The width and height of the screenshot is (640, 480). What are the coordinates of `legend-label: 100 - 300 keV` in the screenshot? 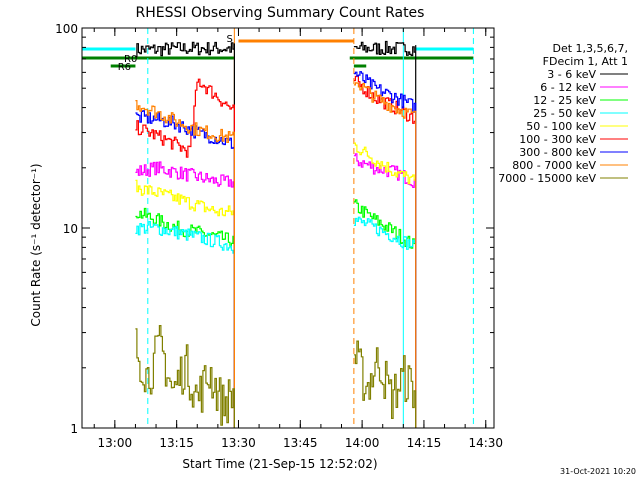 It's located at (557, 139).